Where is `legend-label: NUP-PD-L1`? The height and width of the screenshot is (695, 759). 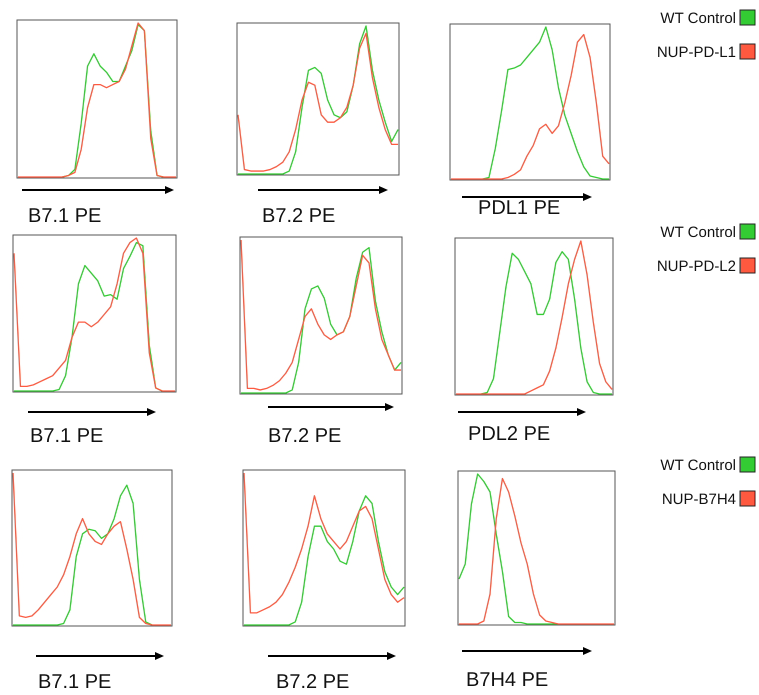
legend-label: NUP-PD-L1 is located at coordinates (696, 52).